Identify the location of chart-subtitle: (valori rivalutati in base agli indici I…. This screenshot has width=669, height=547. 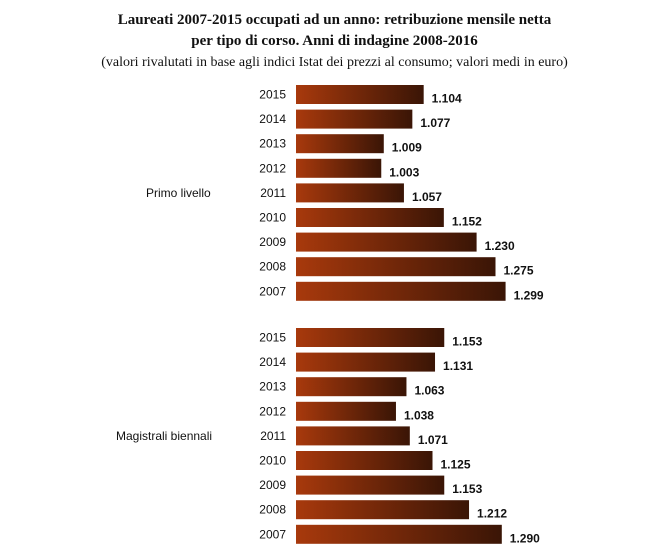
(334, 62).